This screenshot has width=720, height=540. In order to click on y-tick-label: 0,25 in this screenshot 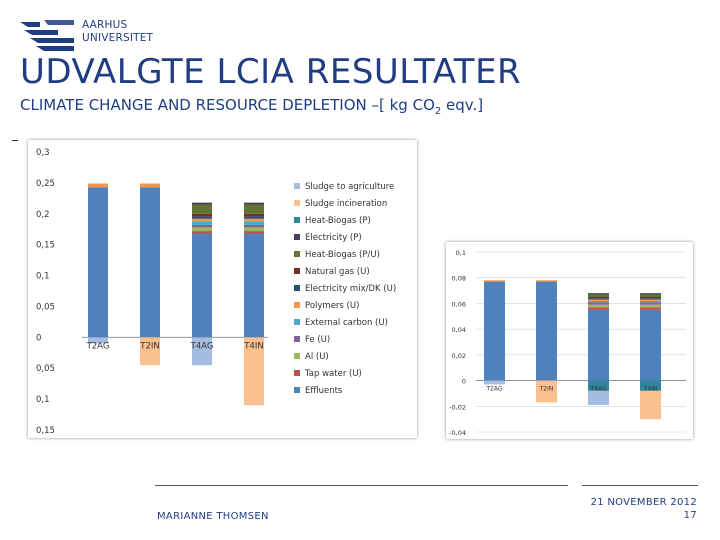, I will do `click(45, 184)`.